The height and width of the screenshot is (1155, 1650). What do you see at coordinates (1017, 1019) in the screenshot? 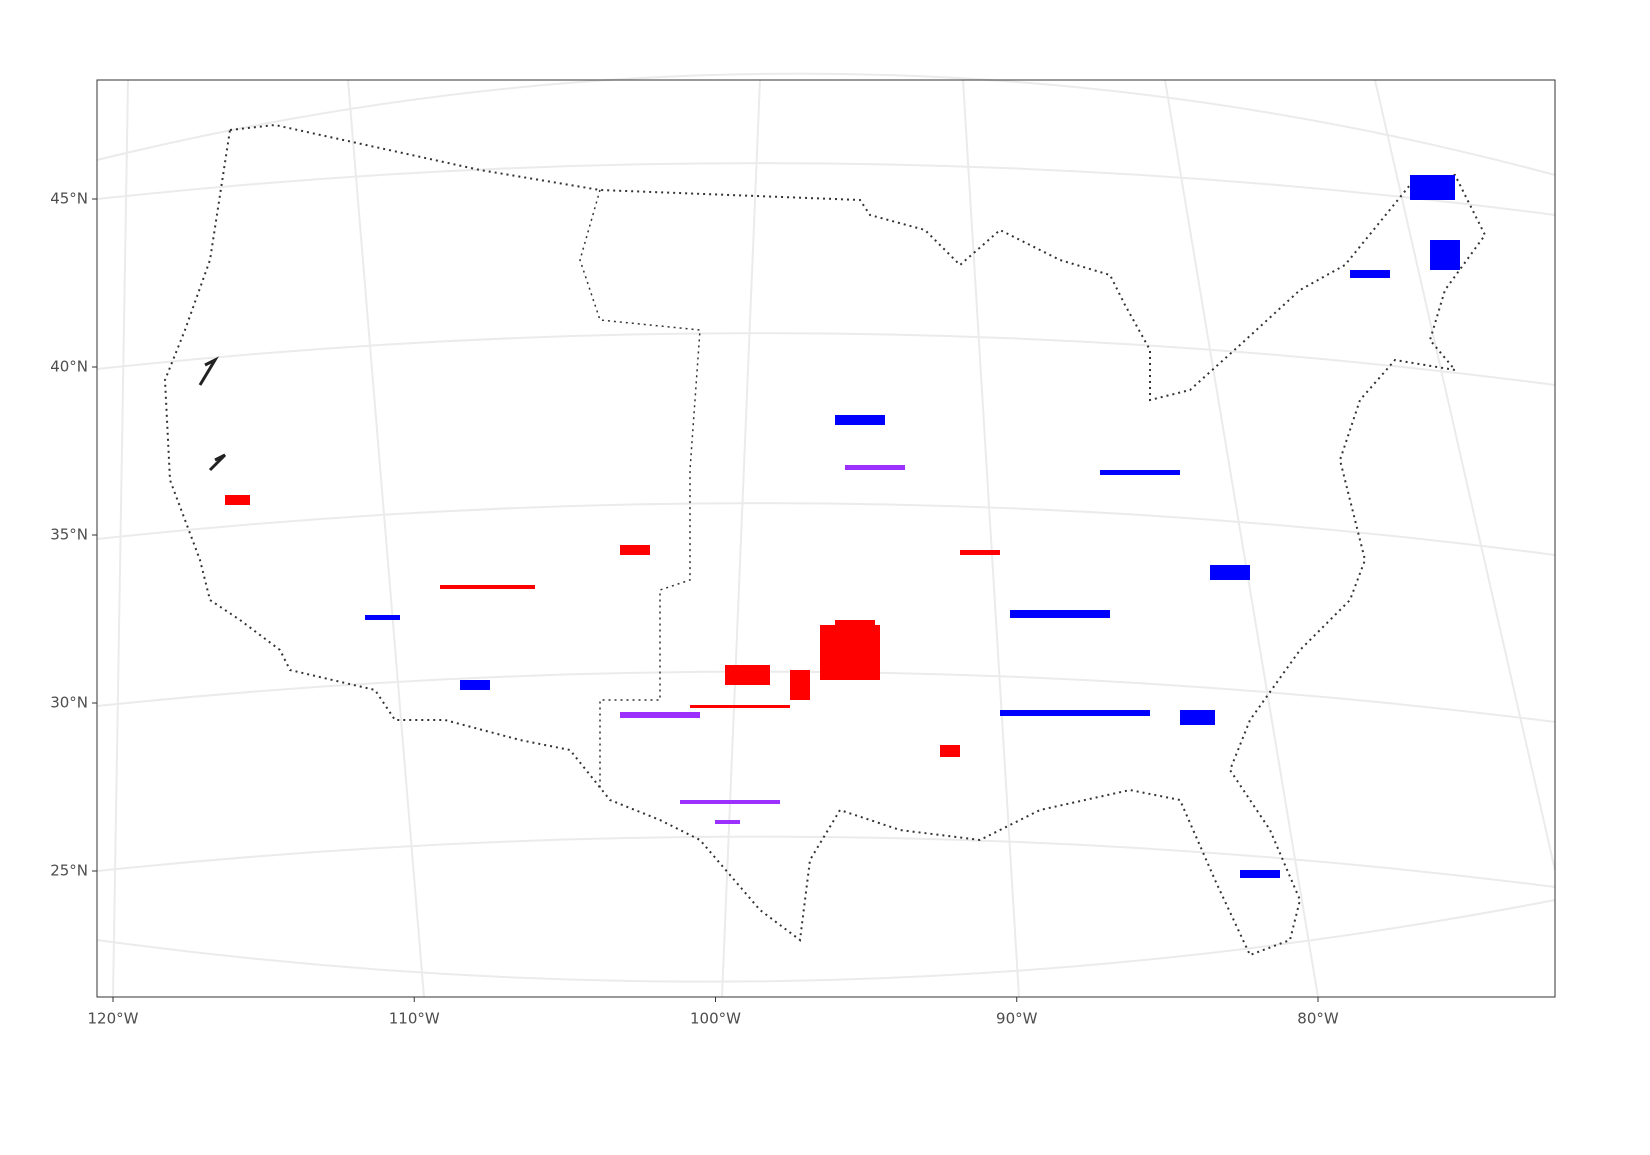
I see `x-tick-label: 90°W` at bounding box center [1017, 1019].